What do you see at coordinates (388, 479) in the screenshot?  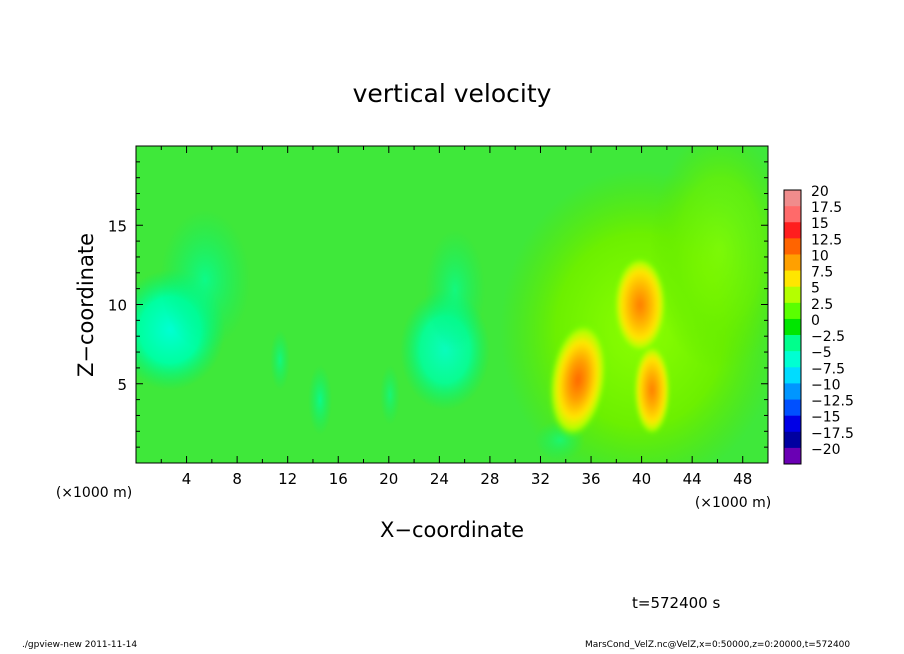 I see `x-tick-label: 20` at bounding box center [388, 479].